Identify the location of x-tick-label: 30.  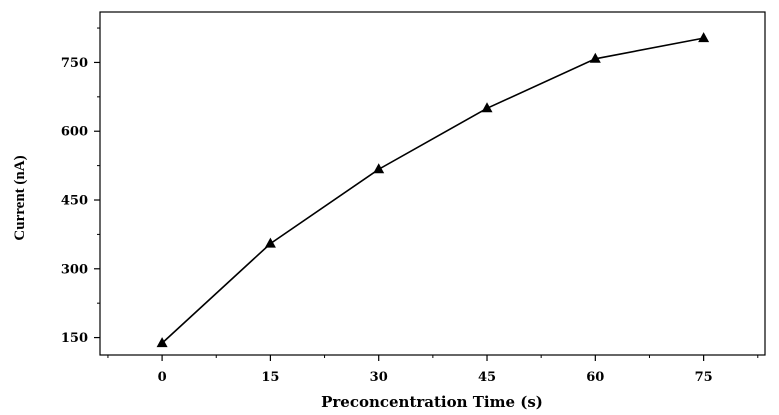
(379, 377).